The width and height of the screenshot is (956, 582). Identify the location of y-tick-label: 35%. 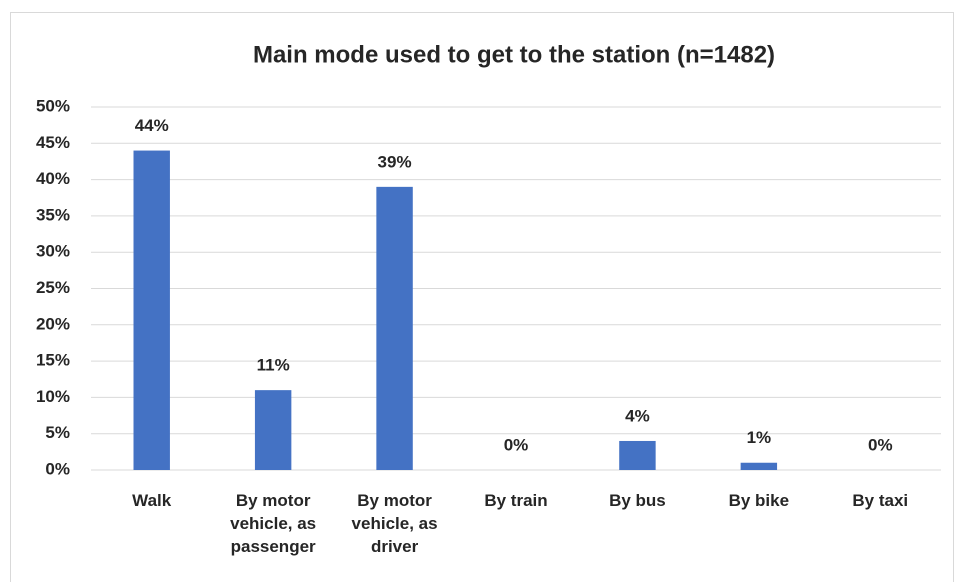
(53, 214).